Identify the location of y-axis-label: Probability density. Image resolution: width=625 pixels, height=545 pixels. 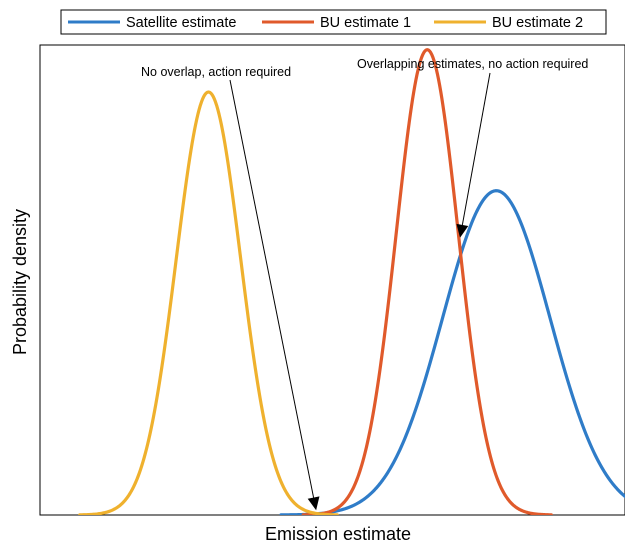
(20, 282).